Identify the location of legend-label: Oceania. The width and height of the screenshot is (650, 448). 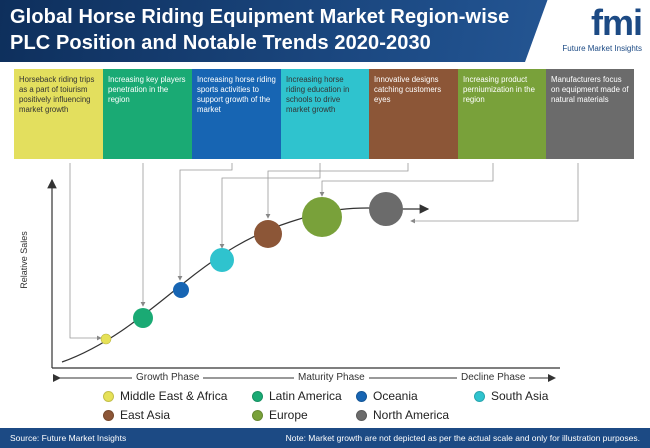
(395, 396).